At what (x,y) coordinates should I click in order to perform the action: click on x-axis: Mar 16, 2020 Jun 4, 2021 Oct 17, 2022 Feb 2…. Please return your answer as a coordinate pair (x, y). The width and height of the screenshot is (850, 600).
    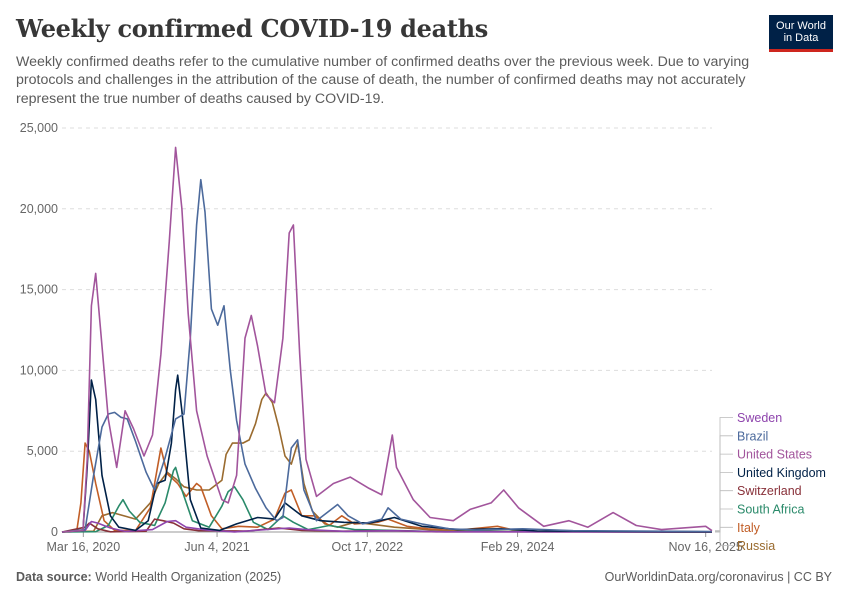
    Looking at the image, I should click on (395, 542).